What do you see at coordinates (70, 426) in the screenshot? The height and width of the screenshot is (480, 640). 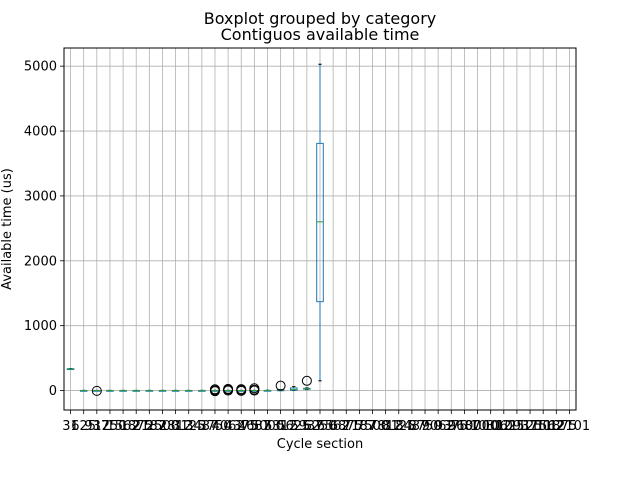 I see `x-tick-label: 31` at bounding box center [70, 426].